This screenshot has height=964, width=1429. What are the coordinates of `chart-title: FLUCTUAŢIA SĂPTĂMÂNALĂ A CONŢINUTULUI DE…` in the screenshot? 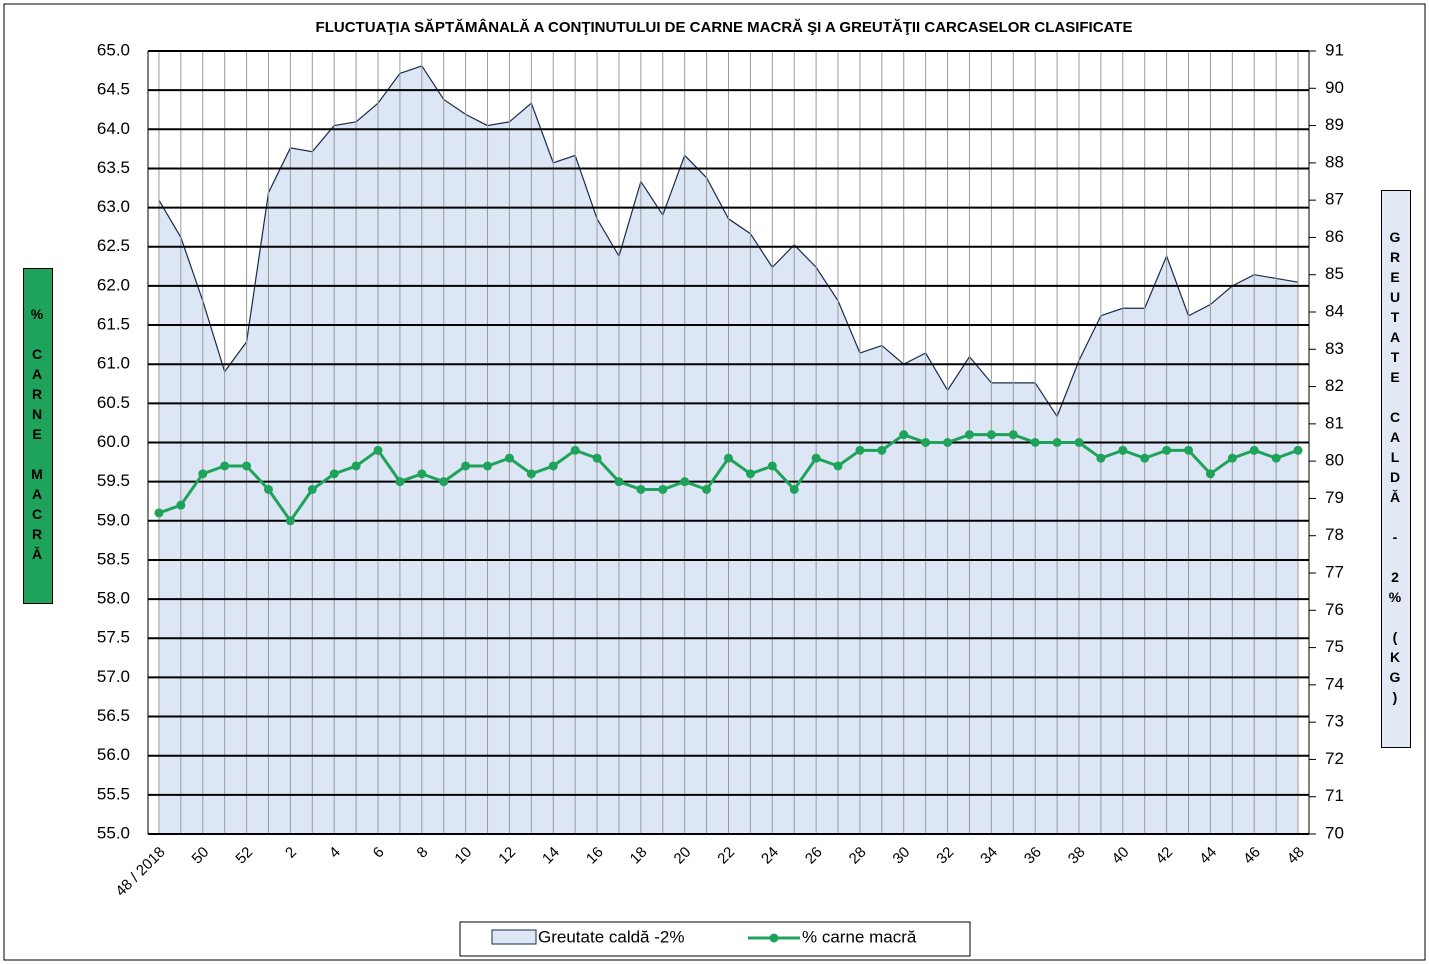 It's located at (724, 27).